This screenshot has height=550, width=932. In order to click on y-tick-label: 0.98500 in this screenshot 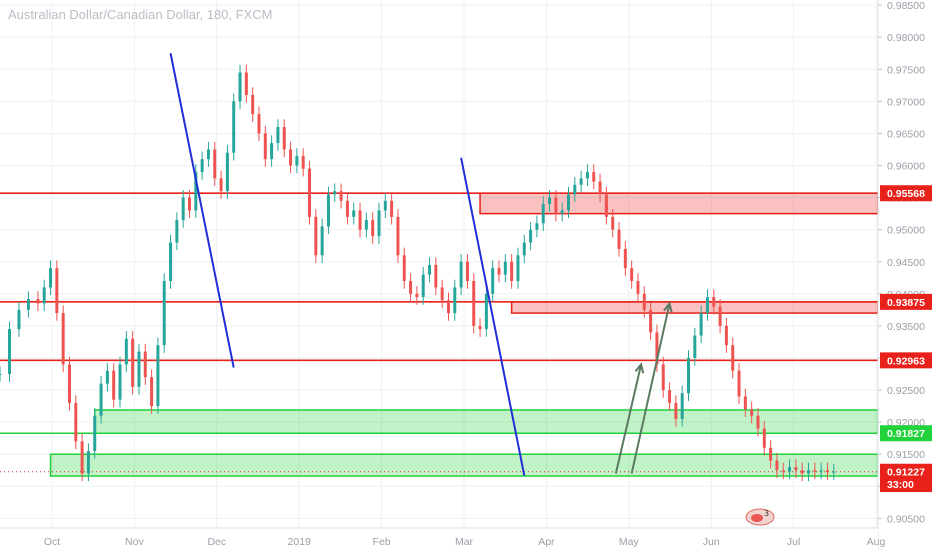, I will do `click(906, 6)`.